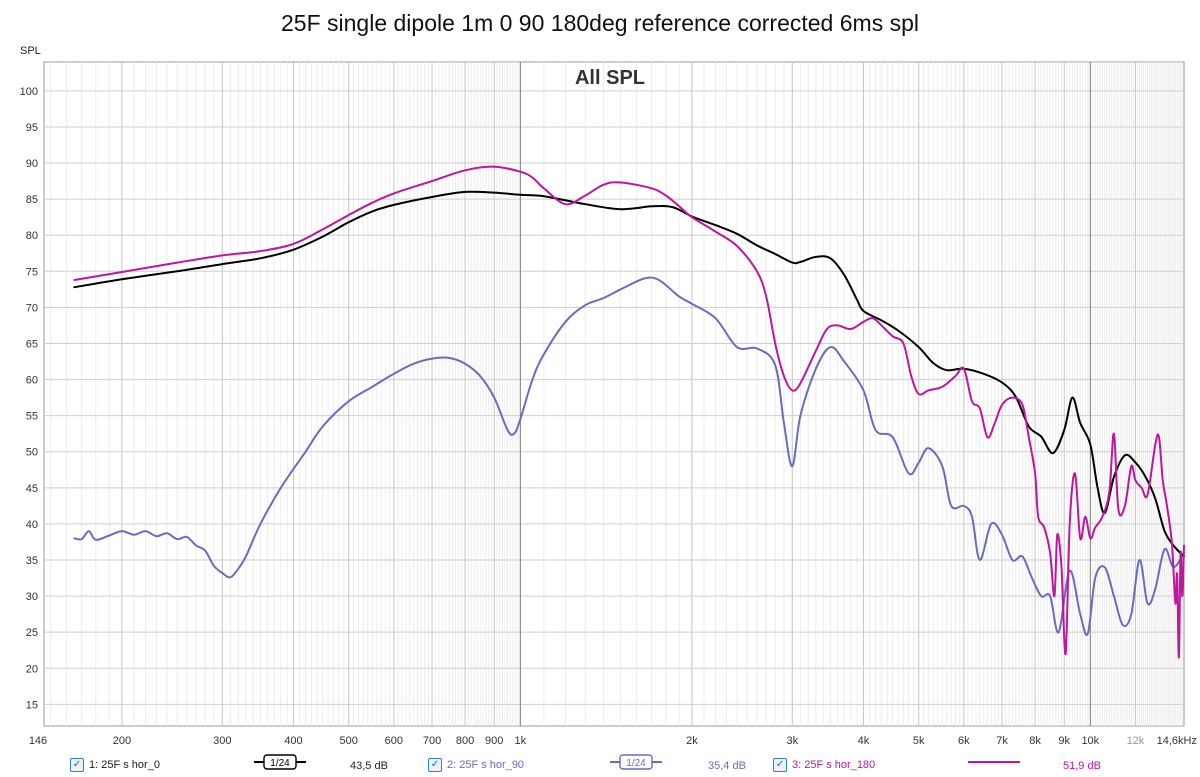 The width and height of the screenshot is (1200, 777). I want to click on x-tick-label: 14,6kHz, so click(1177, 741).